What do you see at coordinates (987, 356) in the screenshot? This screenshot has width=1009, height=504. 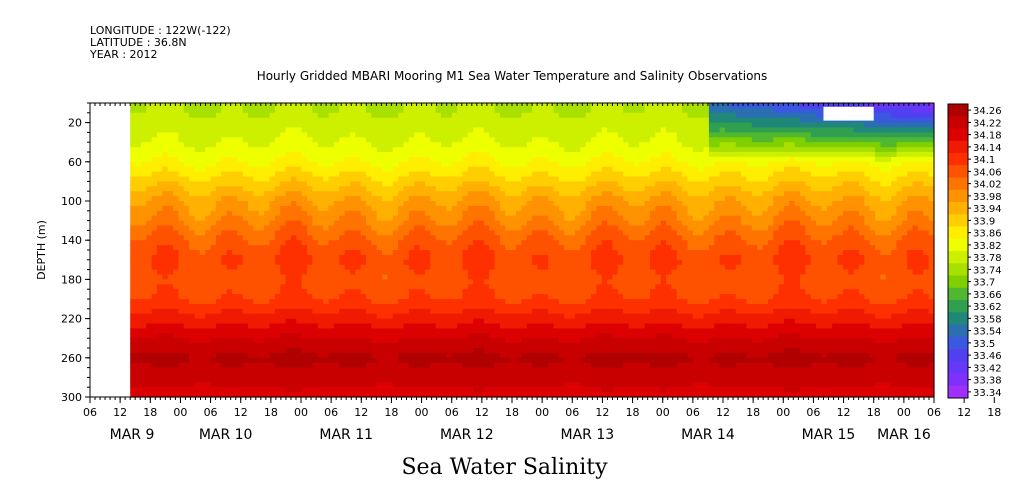 I see `colorbar-label: 33.46` at bounding box center [987, 356].